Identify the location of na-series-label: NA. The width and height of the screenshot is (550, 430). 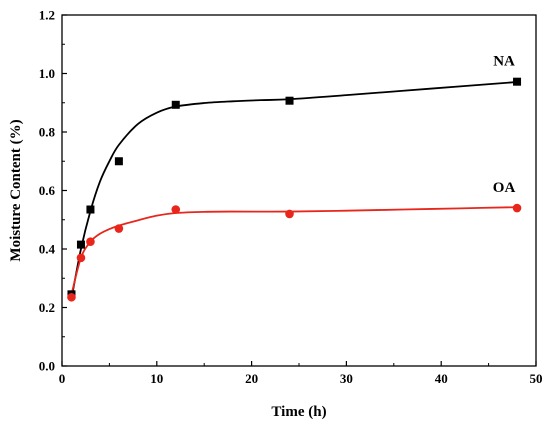
(504, 62).